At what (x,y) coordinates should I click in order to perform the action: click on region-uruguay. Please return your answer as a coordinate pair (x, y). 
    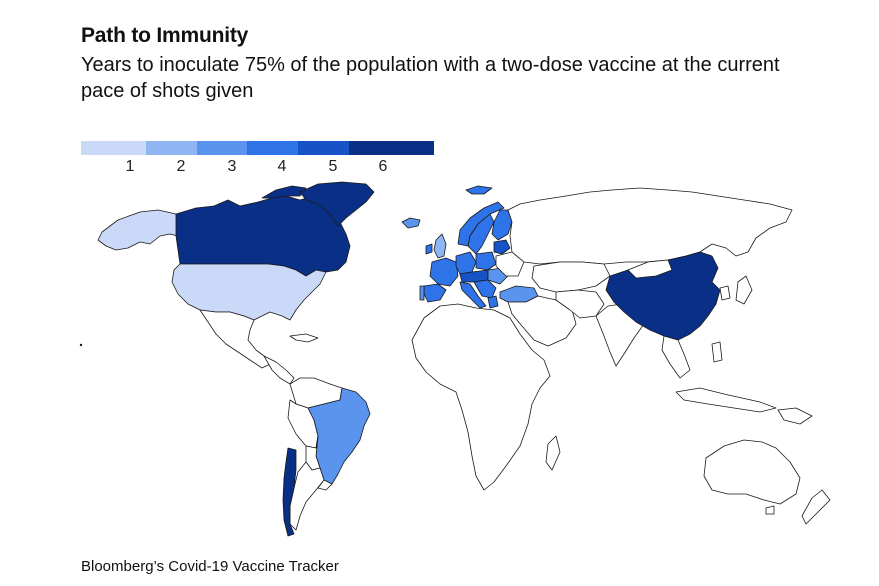
    Looking at the image, I should click on (325, 485).